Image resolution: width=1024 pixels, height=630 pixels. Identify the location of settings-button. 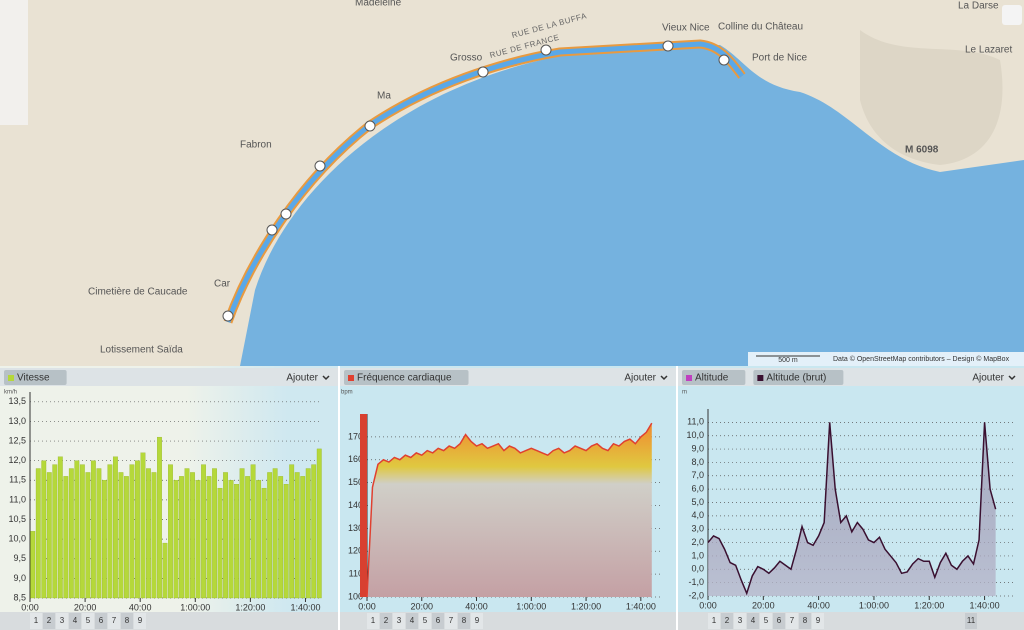
(1012, 15).